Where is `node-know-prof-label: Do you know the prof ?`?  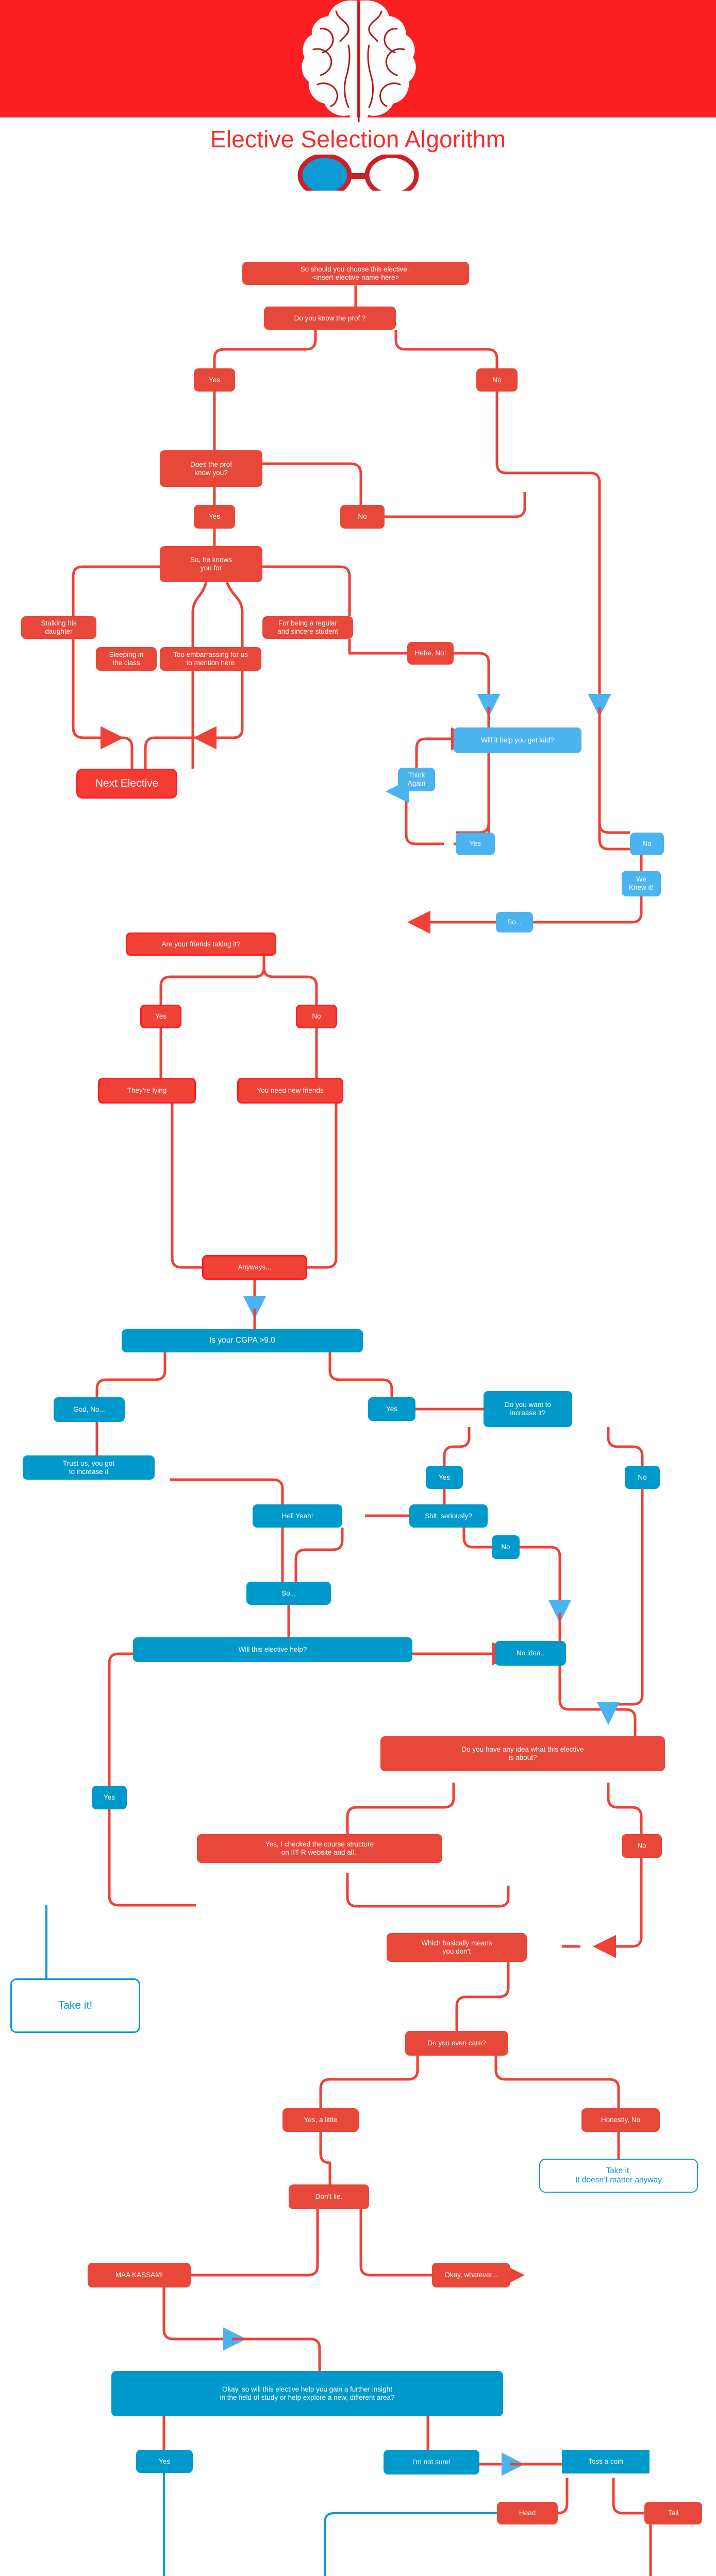
node-know-prof-label: Do you know the prof ? is located at coordinates (330, 318).